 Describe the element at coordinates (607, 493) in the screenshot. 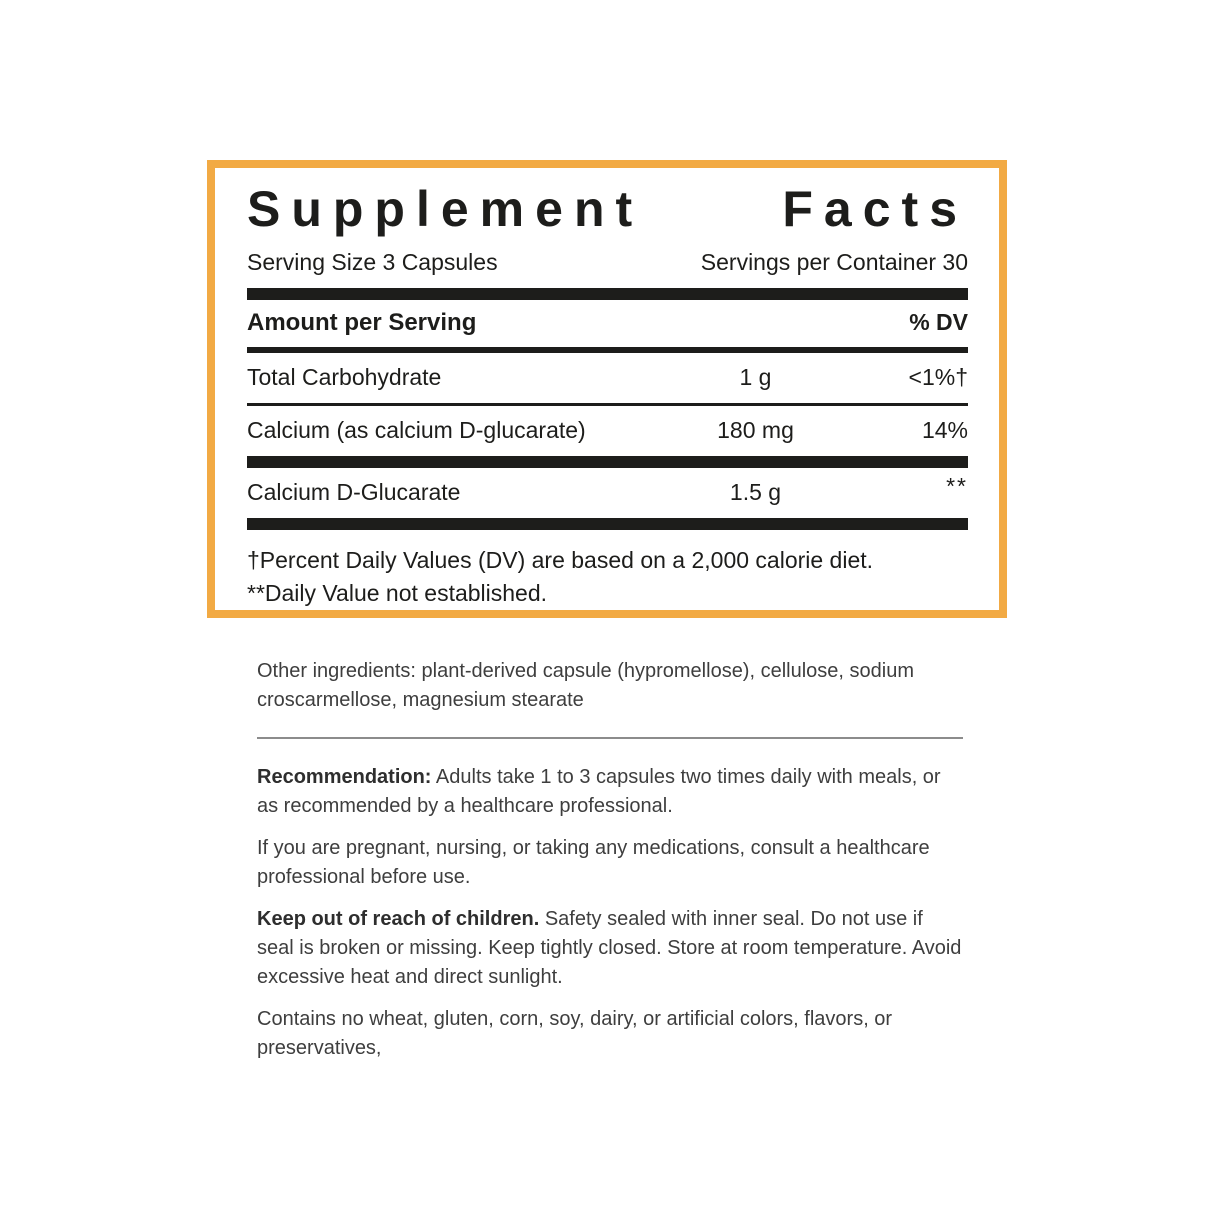

I see `nutrient-row-calcium-d-glucarate: Calcium D-Glucarate 1.5 g **` at that location.